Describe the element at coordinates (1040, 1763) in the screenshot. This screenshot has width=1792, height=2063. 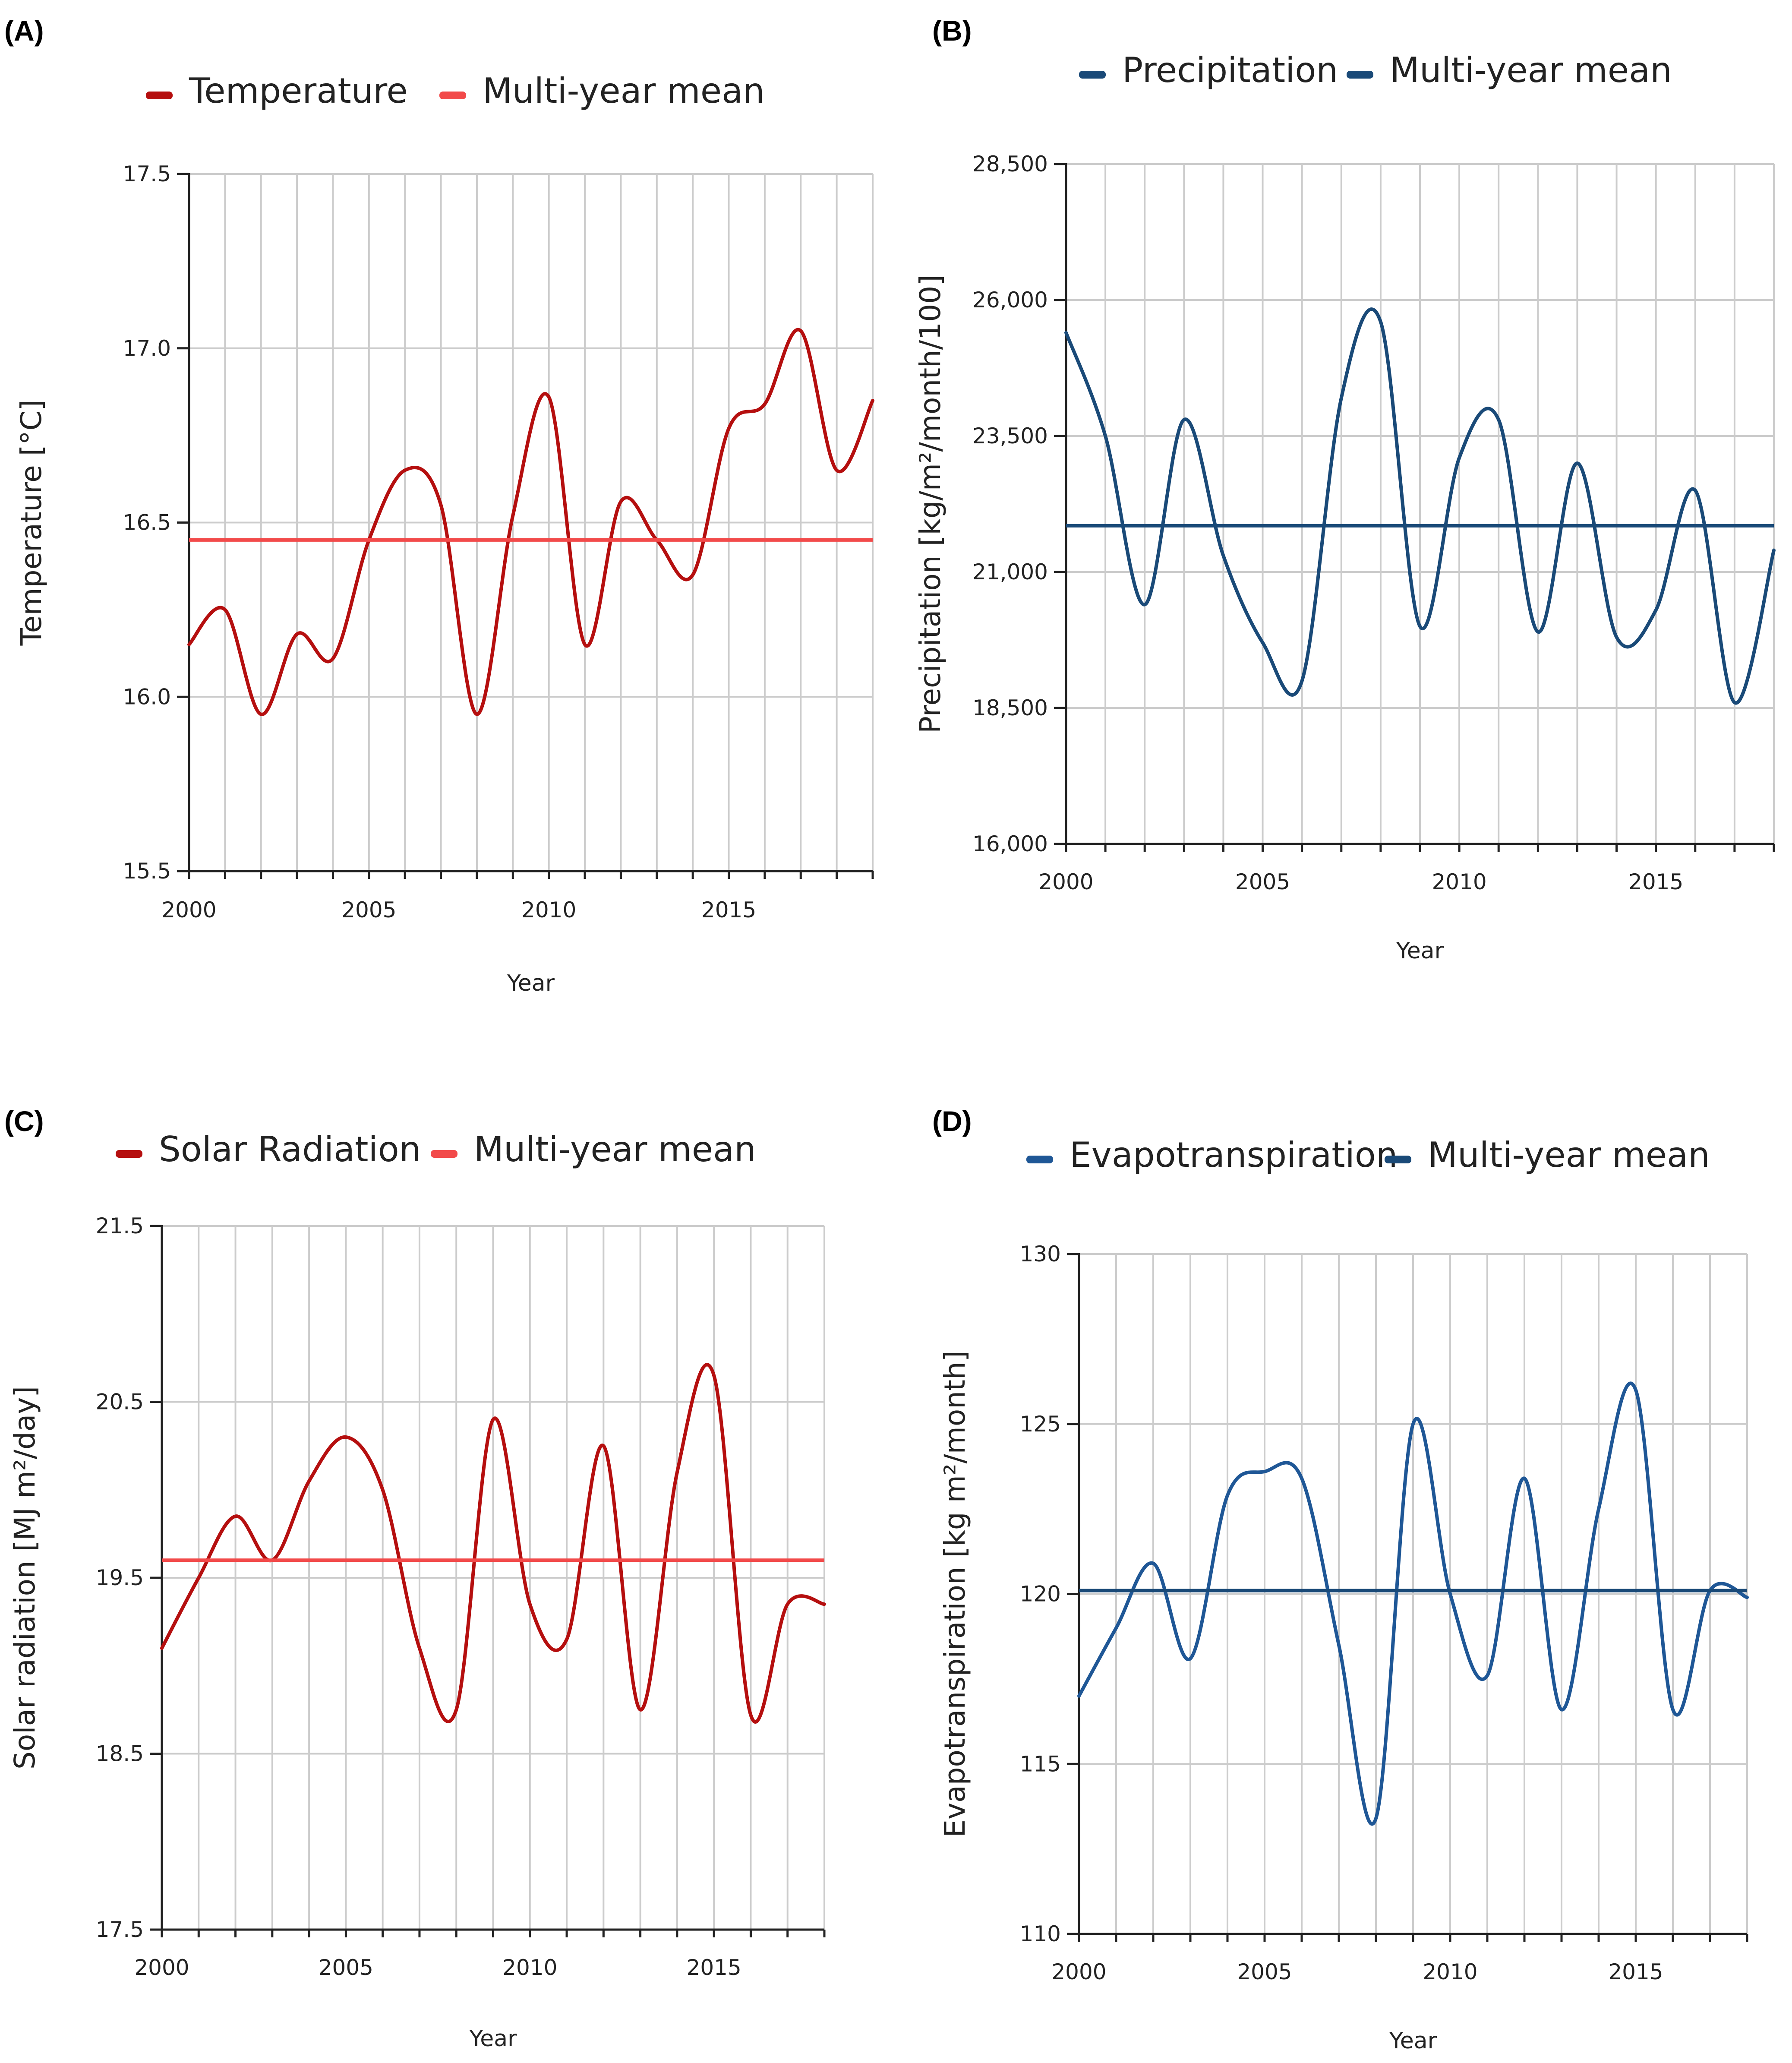
I see `y-tick-label: 115` at that location.